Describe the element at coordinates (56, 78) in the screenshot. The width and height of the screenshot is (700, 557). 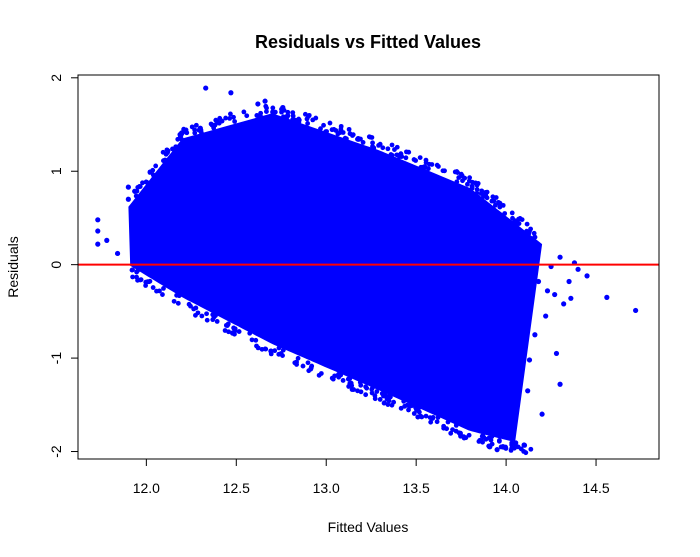
I see `y-tick-label: 2` at that location.